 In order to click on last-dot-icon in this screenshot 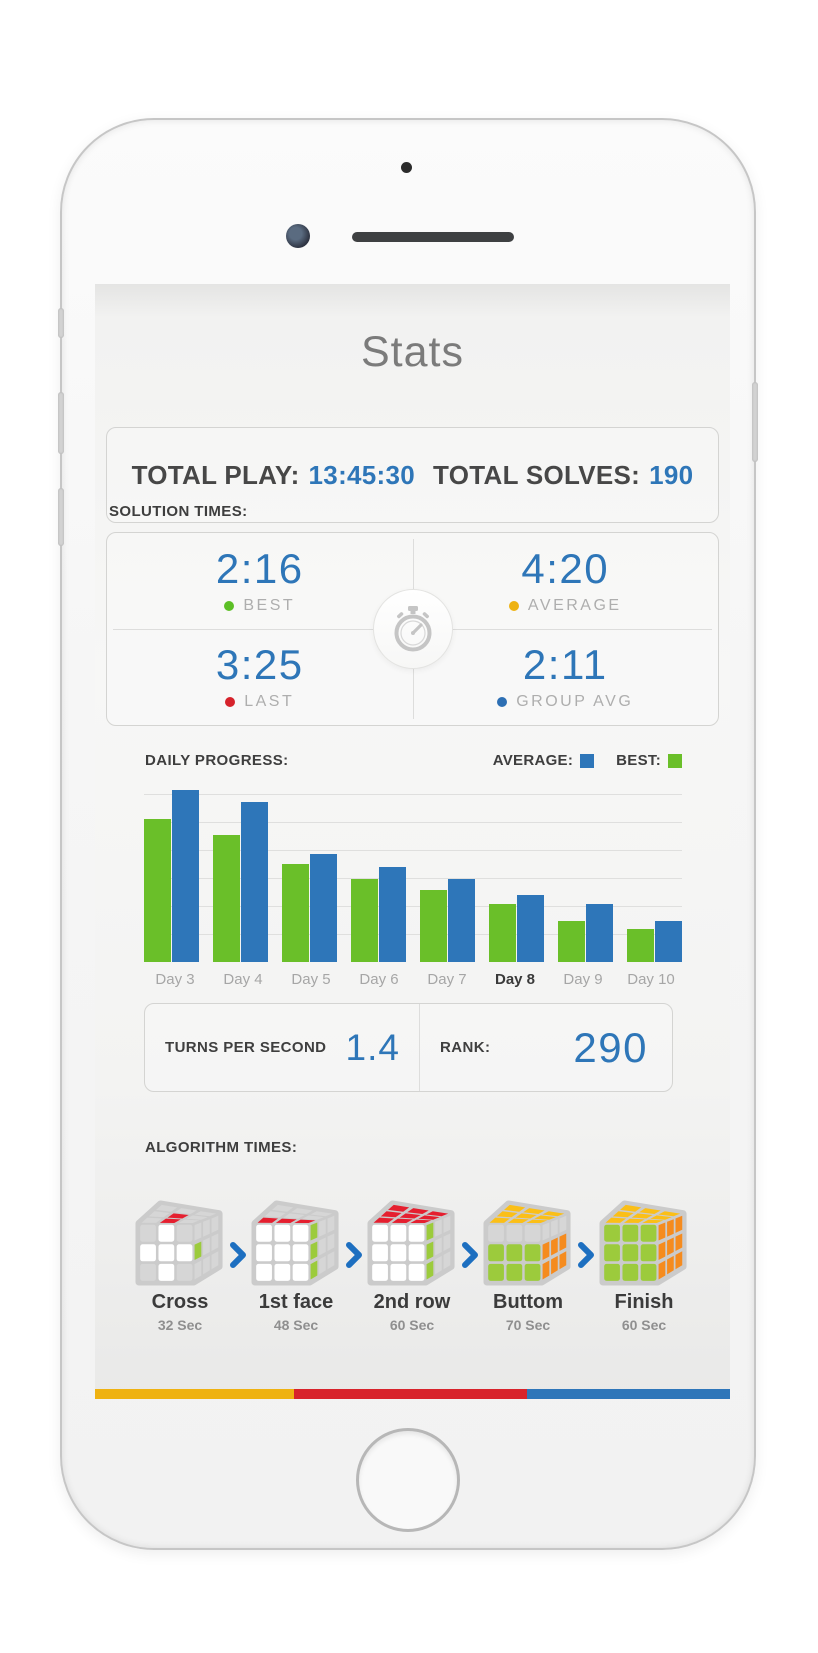, I will do `click(230, 701)`.